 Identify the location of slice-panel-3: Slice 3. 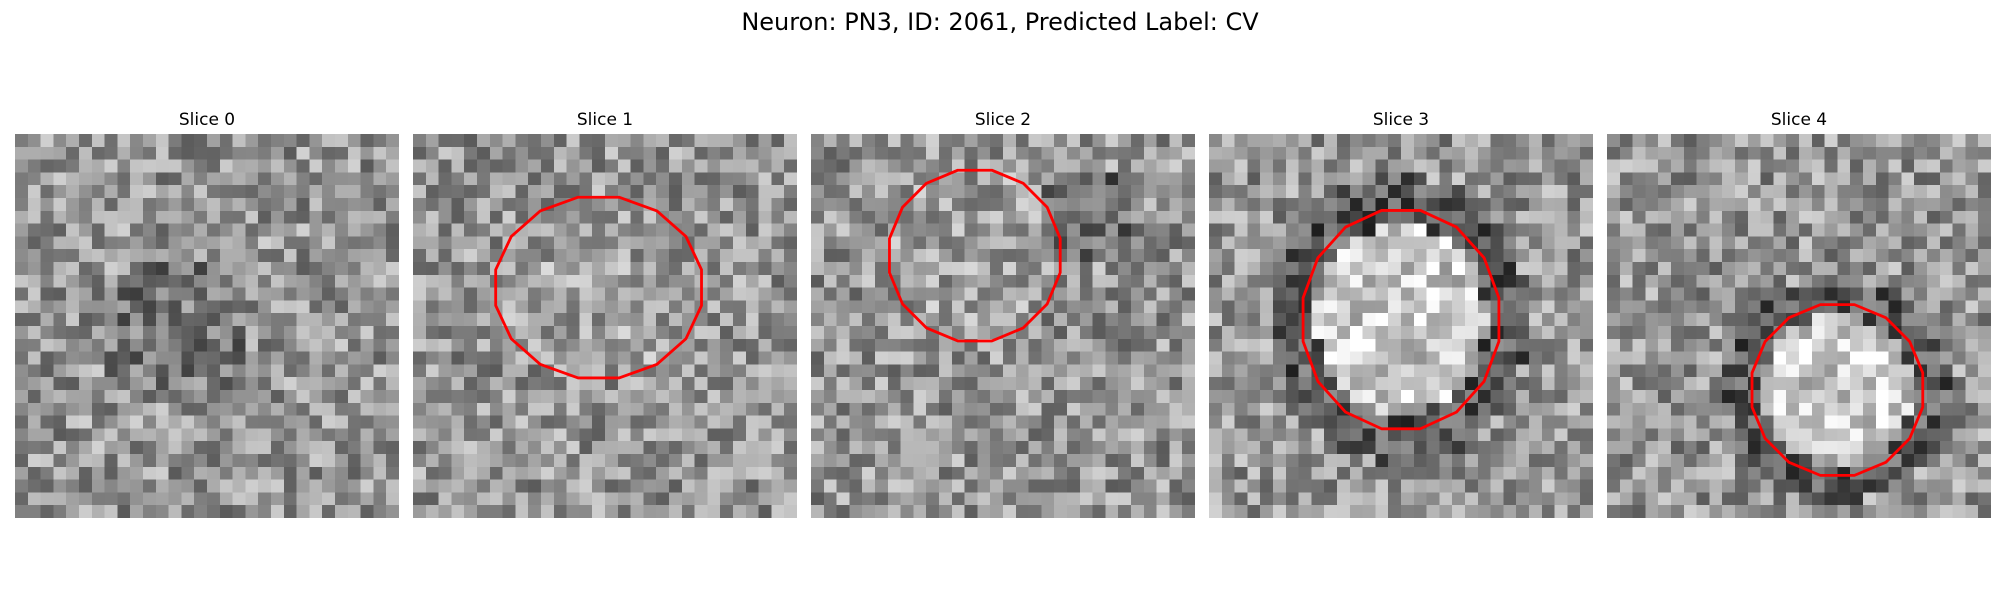
(1401, 313).